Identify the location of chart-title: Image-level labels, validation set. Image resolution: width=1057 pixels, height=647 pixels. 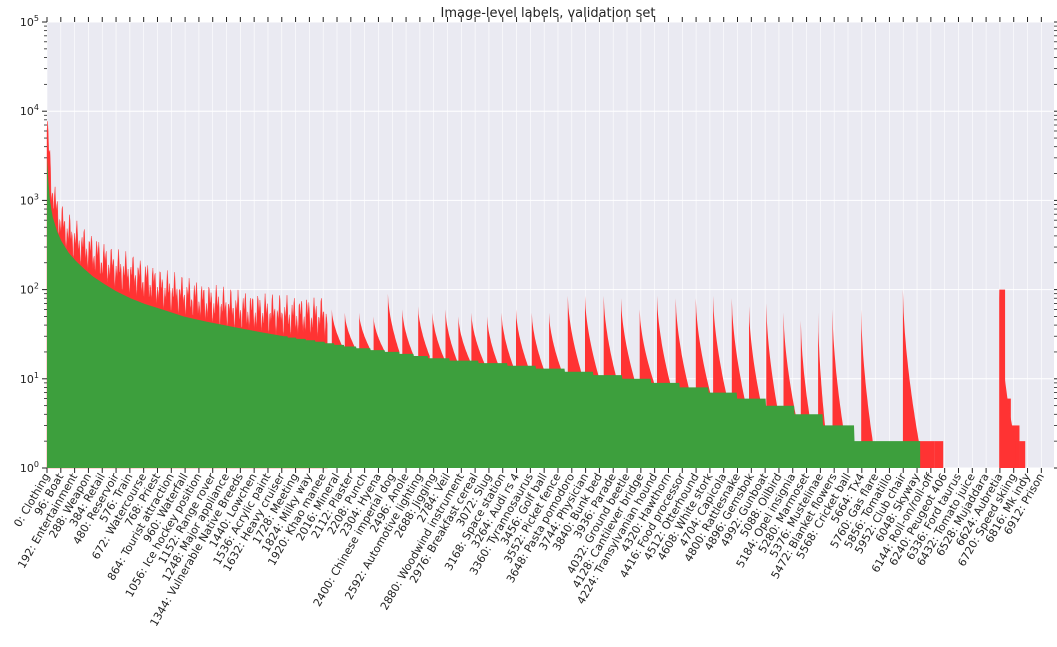
(548, 13).